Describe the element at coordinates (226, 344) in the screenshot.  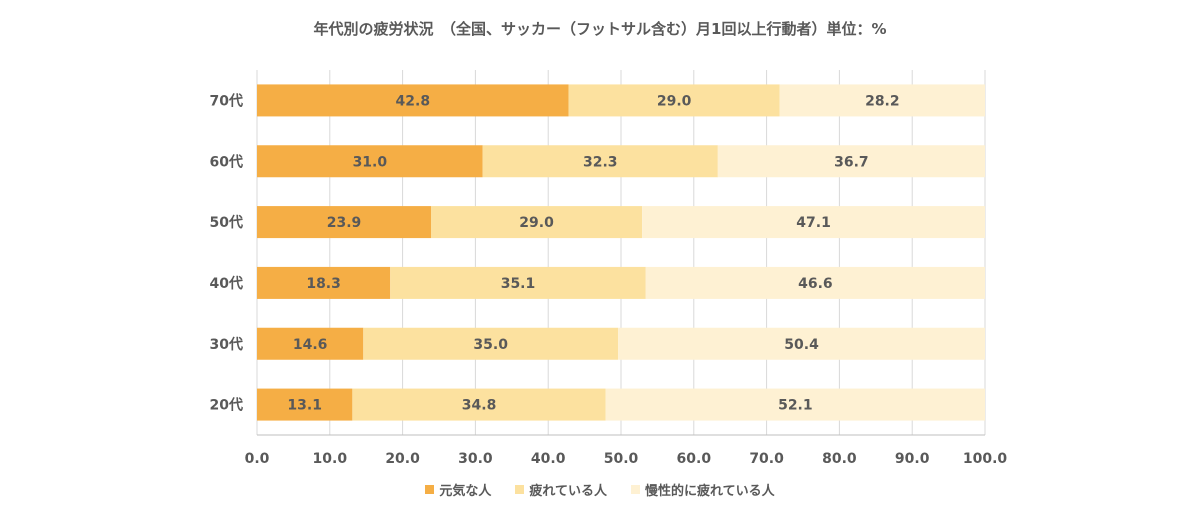
I see `category-label: 30代` at that location.